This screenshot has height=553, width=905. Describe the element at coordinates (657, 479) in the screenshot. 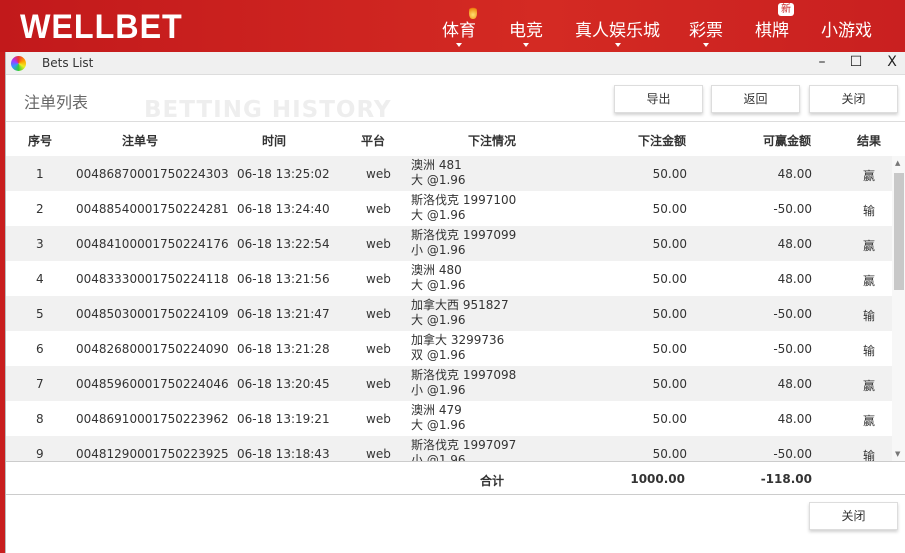

I see `total-amount: 1000.00` at that location.